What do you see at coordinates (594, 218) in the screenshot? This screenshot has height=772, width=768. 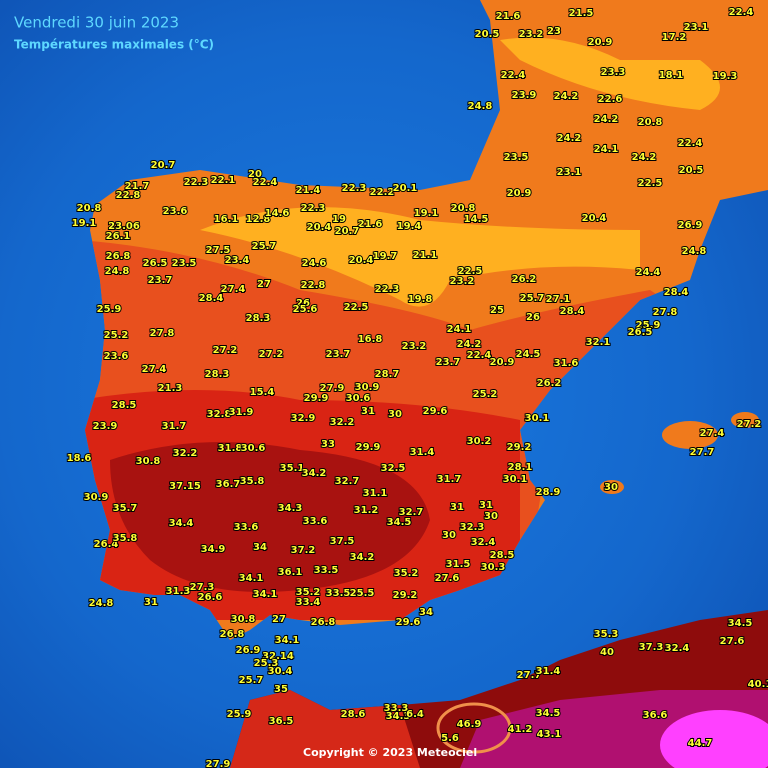 I see `temperature-label: 20.4` at bounding box center [594, 218].